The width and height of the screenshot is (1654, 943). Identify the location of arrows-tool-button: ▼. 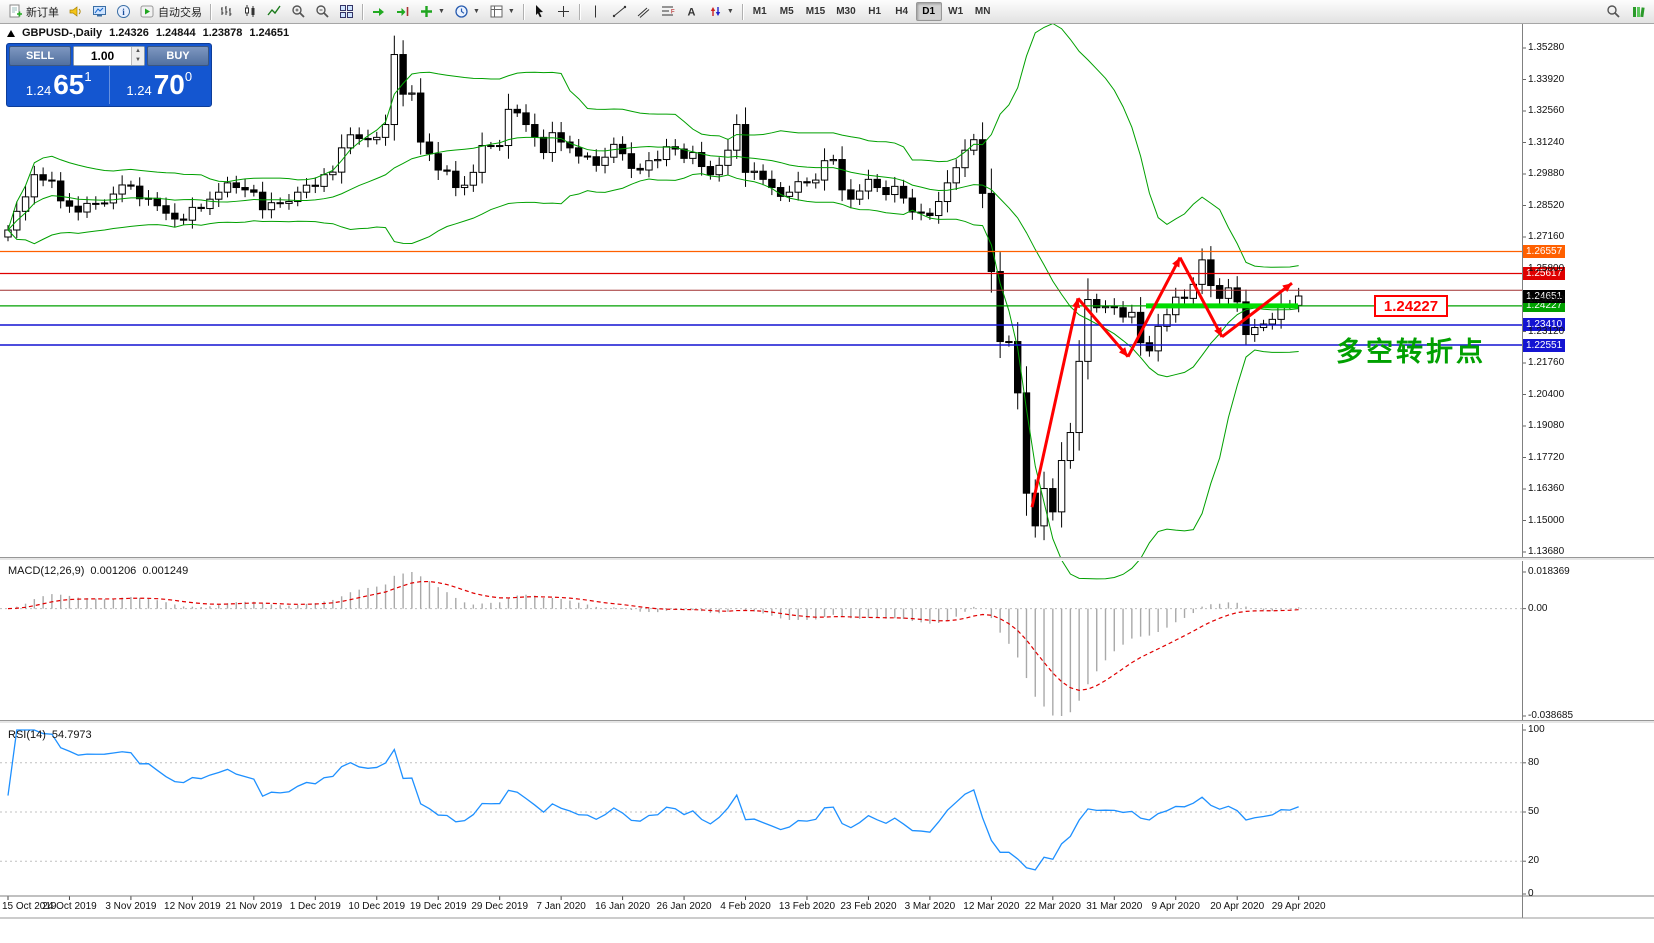
(721, 11).